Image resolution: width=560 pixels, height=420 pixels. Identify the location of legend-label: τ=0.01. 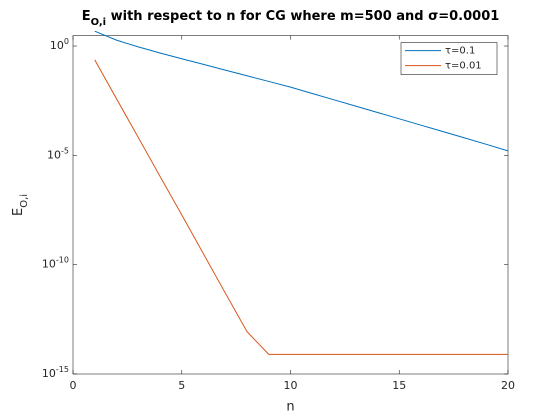
(463, 66).